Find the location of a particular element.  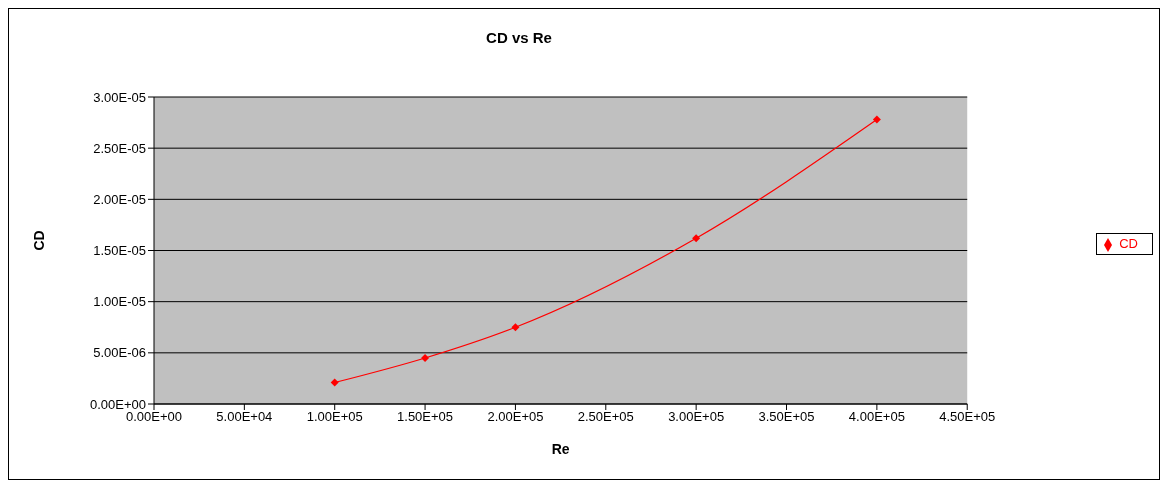

y-tick-label: 3.00E-05 is located at coordinates (119, 97).